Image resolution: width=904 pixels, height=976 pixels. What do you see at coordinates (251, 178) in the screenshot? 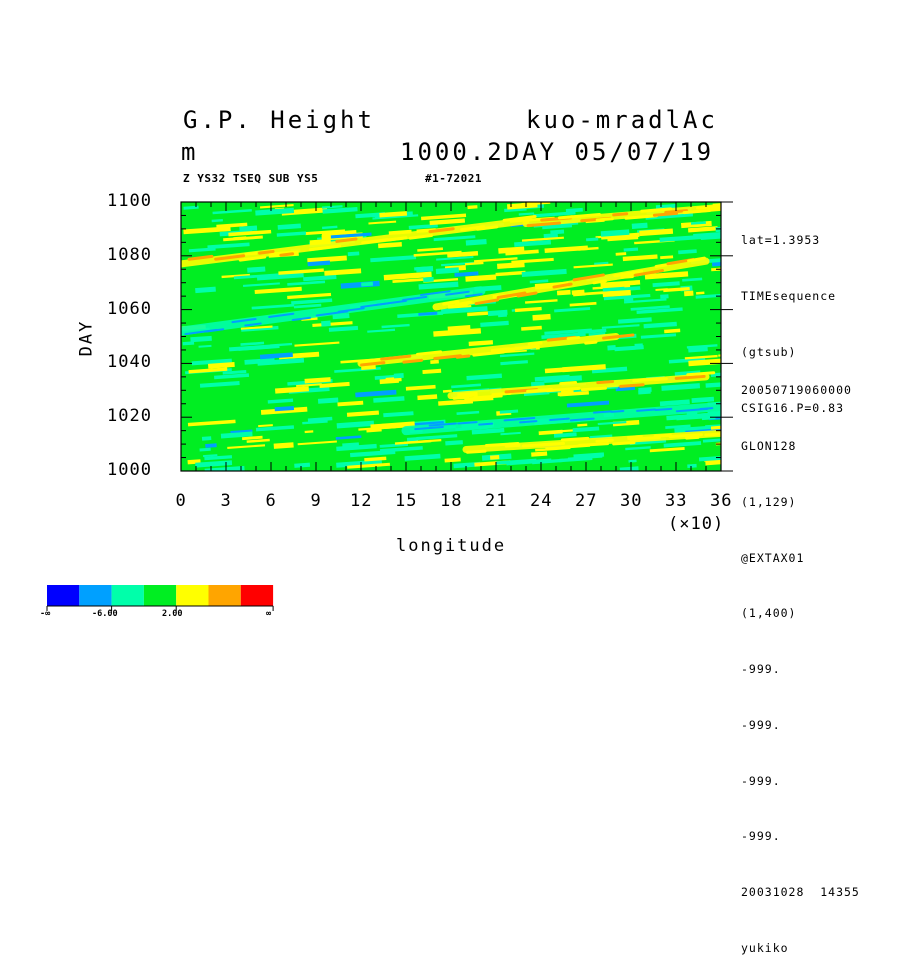
I see `subtitle-left: Z YS32 TSEQ SUB YS5` at bounding box center [251, 178].